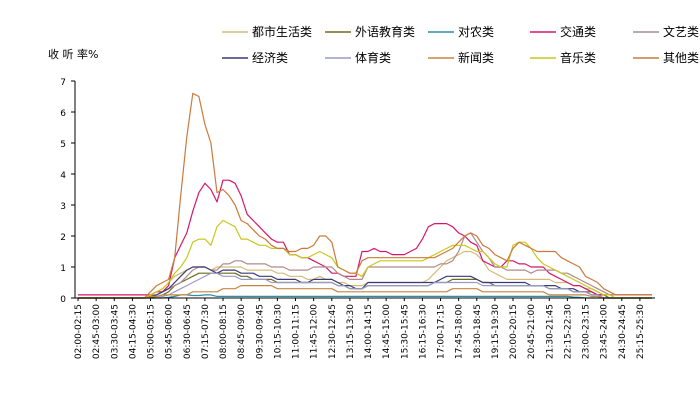 Image resolution: width=700 pixels, height=407 pixels. I want to click on legend-label-9: 其他类, so click(681, 58).